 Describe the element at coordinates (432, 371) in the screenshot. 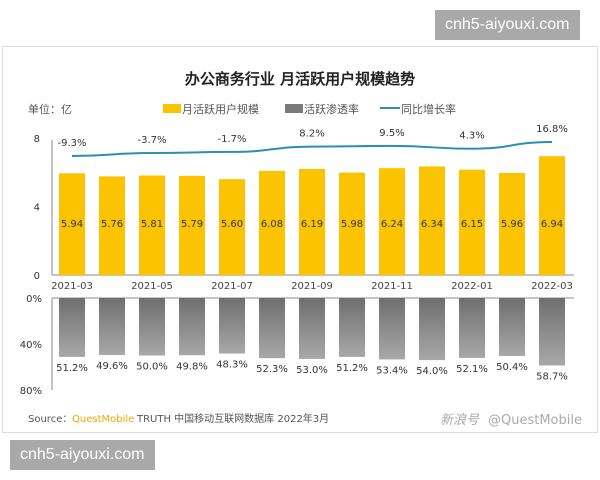

I see `penetration-label: 54.0%` at that location.